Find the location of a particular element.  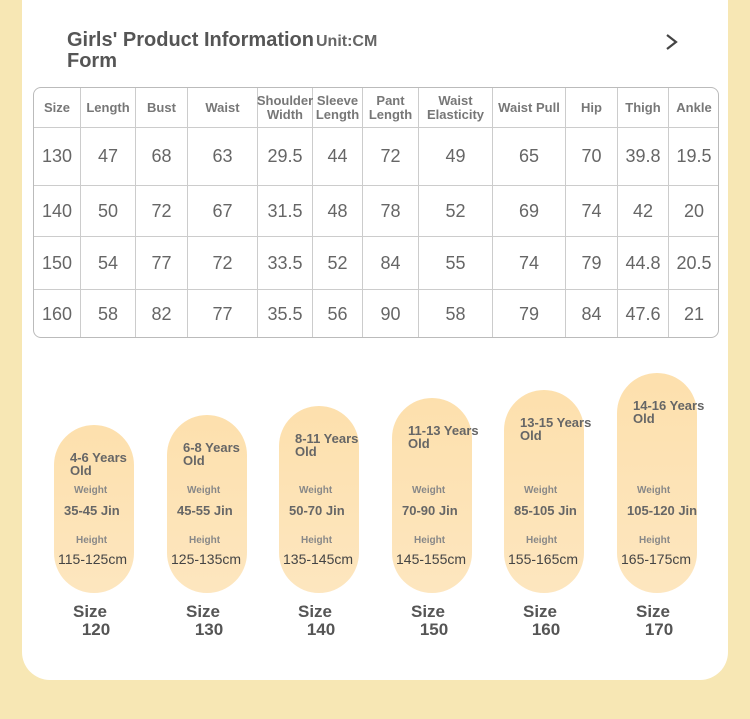

height: 165-175cm is located at coordinates (656, 559).